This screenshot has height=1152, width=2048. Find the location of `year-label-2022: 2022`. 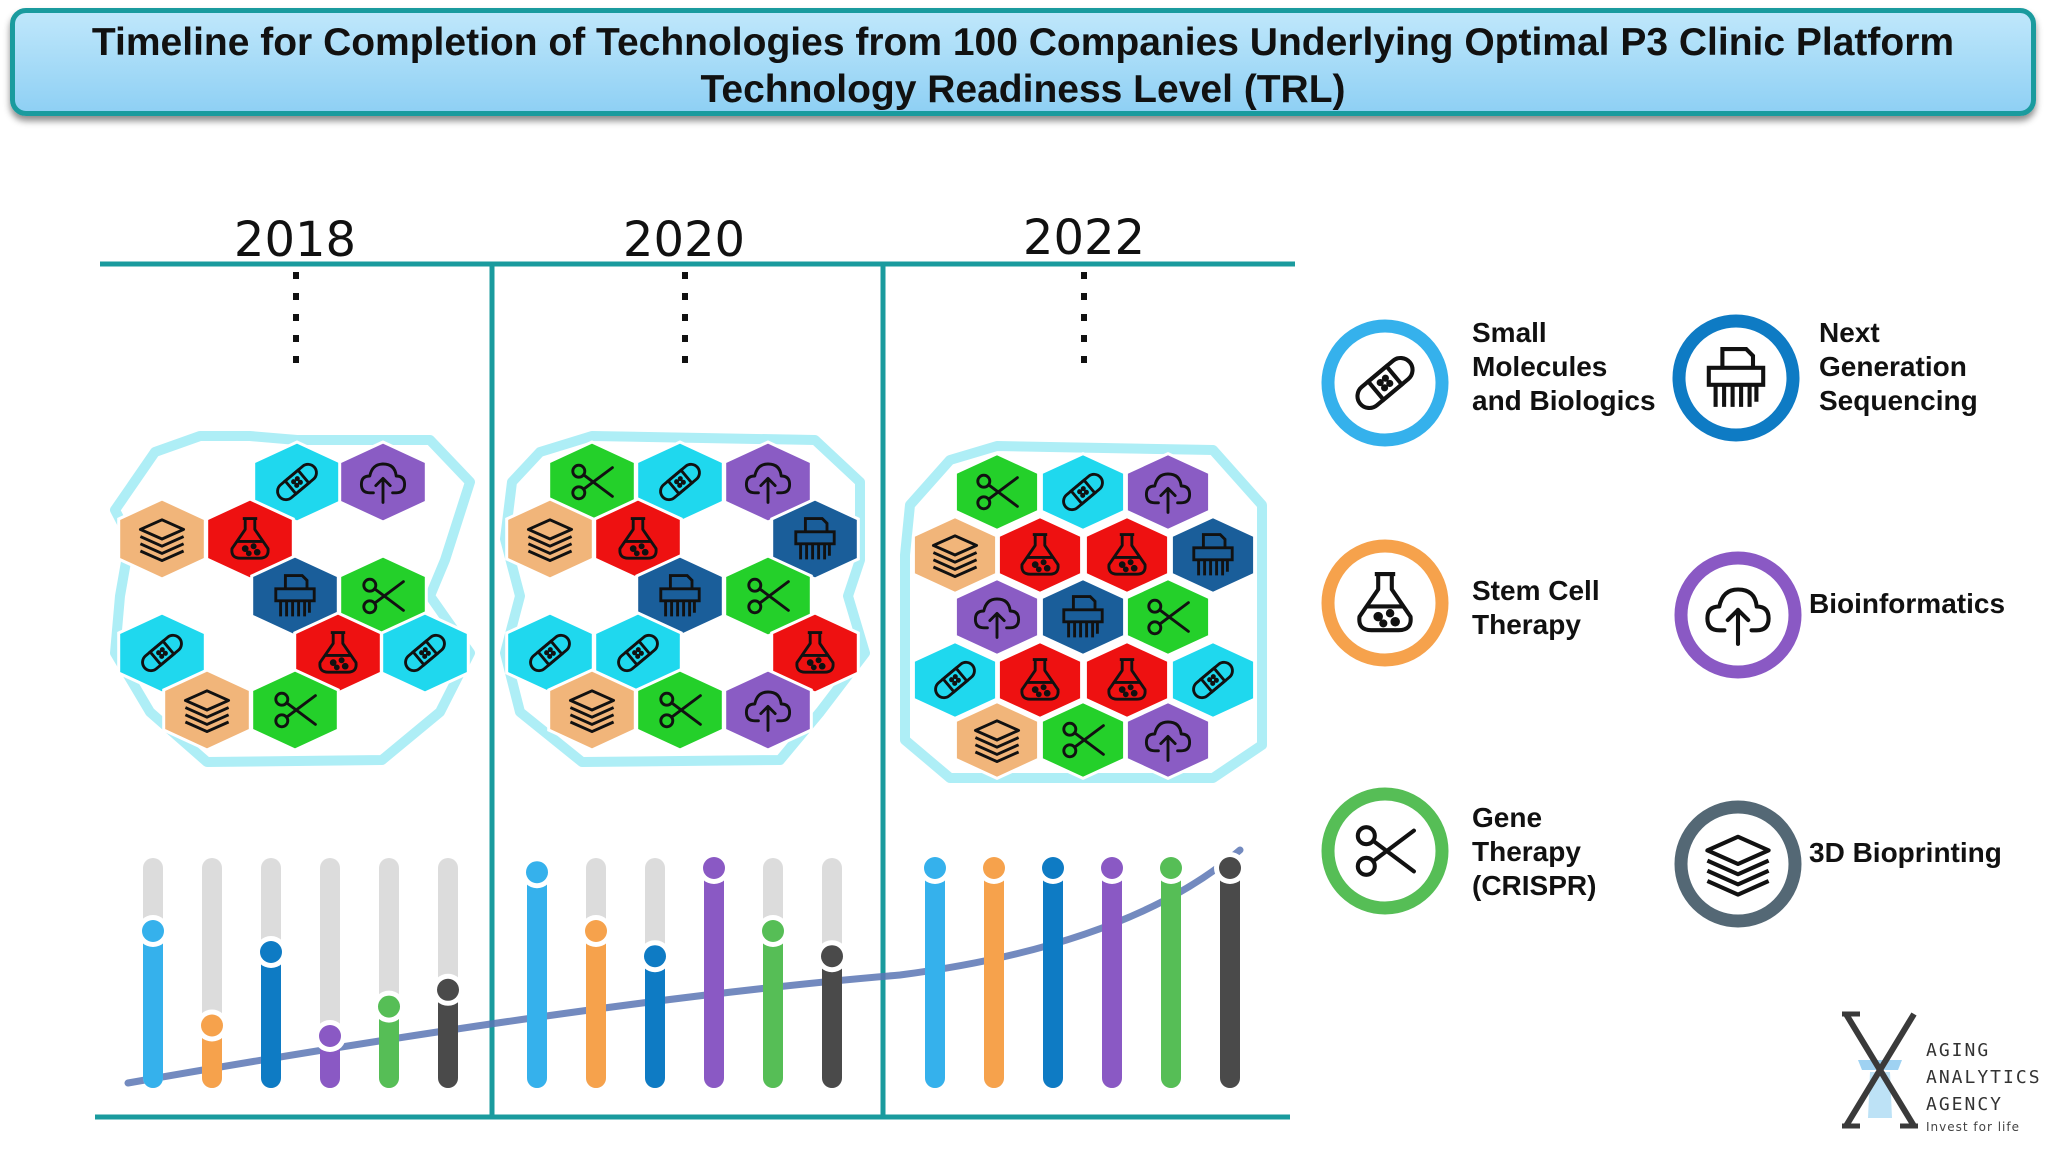

year-label-2022: 2022 is located at coordinates (1084, 238).